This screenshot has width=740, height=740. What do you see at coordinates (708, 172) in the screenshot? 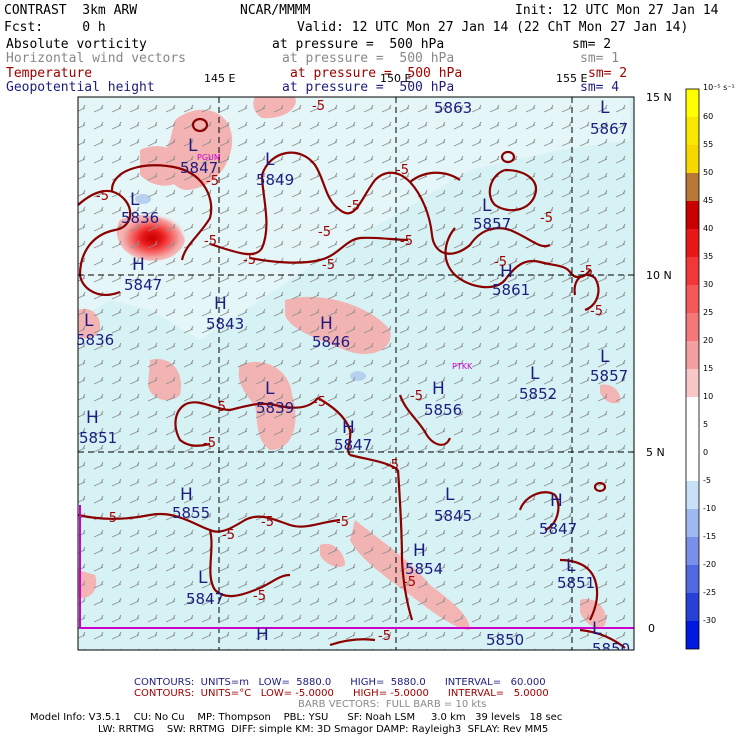
I see `colorbar-label: 50` at bounding box center [708, 172].